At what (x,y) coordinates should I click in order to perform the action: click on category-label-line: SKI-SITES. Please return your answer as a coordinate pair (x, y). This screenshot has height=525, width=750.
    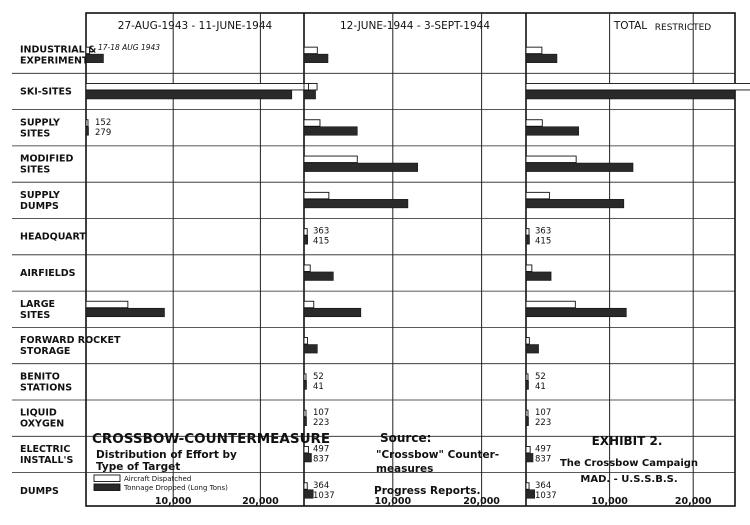
    Looking at the image, I should click on (46, 91).